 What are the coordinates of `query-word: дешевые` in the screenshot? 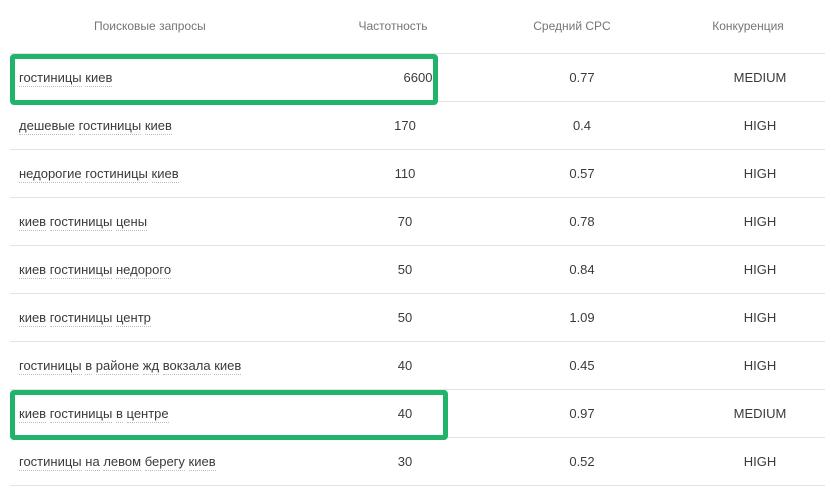 It's located at (47, 126).